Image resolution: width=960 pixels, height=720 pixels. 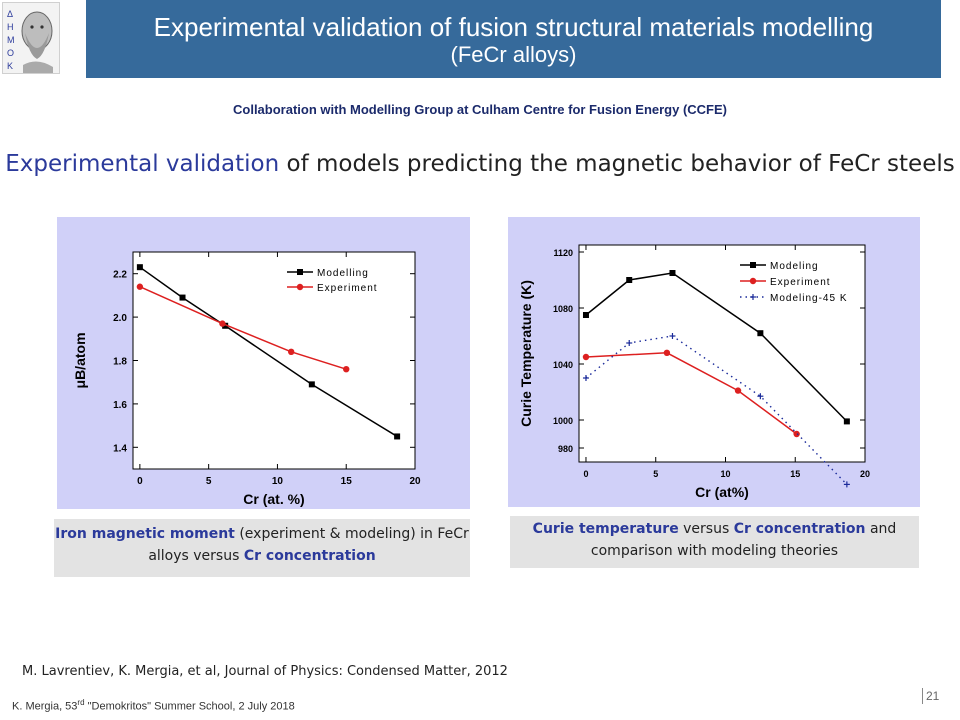 What do you see at coordinates (120, 275) in the screenshot?
I see `y-tick-label: 2.2` at bounding box center [120, 275].